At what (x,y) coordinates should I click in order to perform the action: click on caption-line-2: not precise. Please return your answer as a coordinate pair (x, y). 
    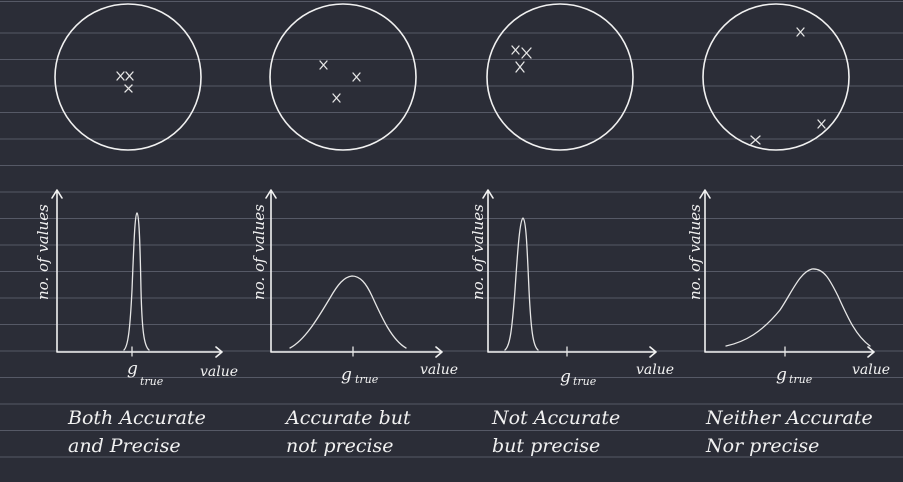
    Looking at the image, I should click on (340, 446).